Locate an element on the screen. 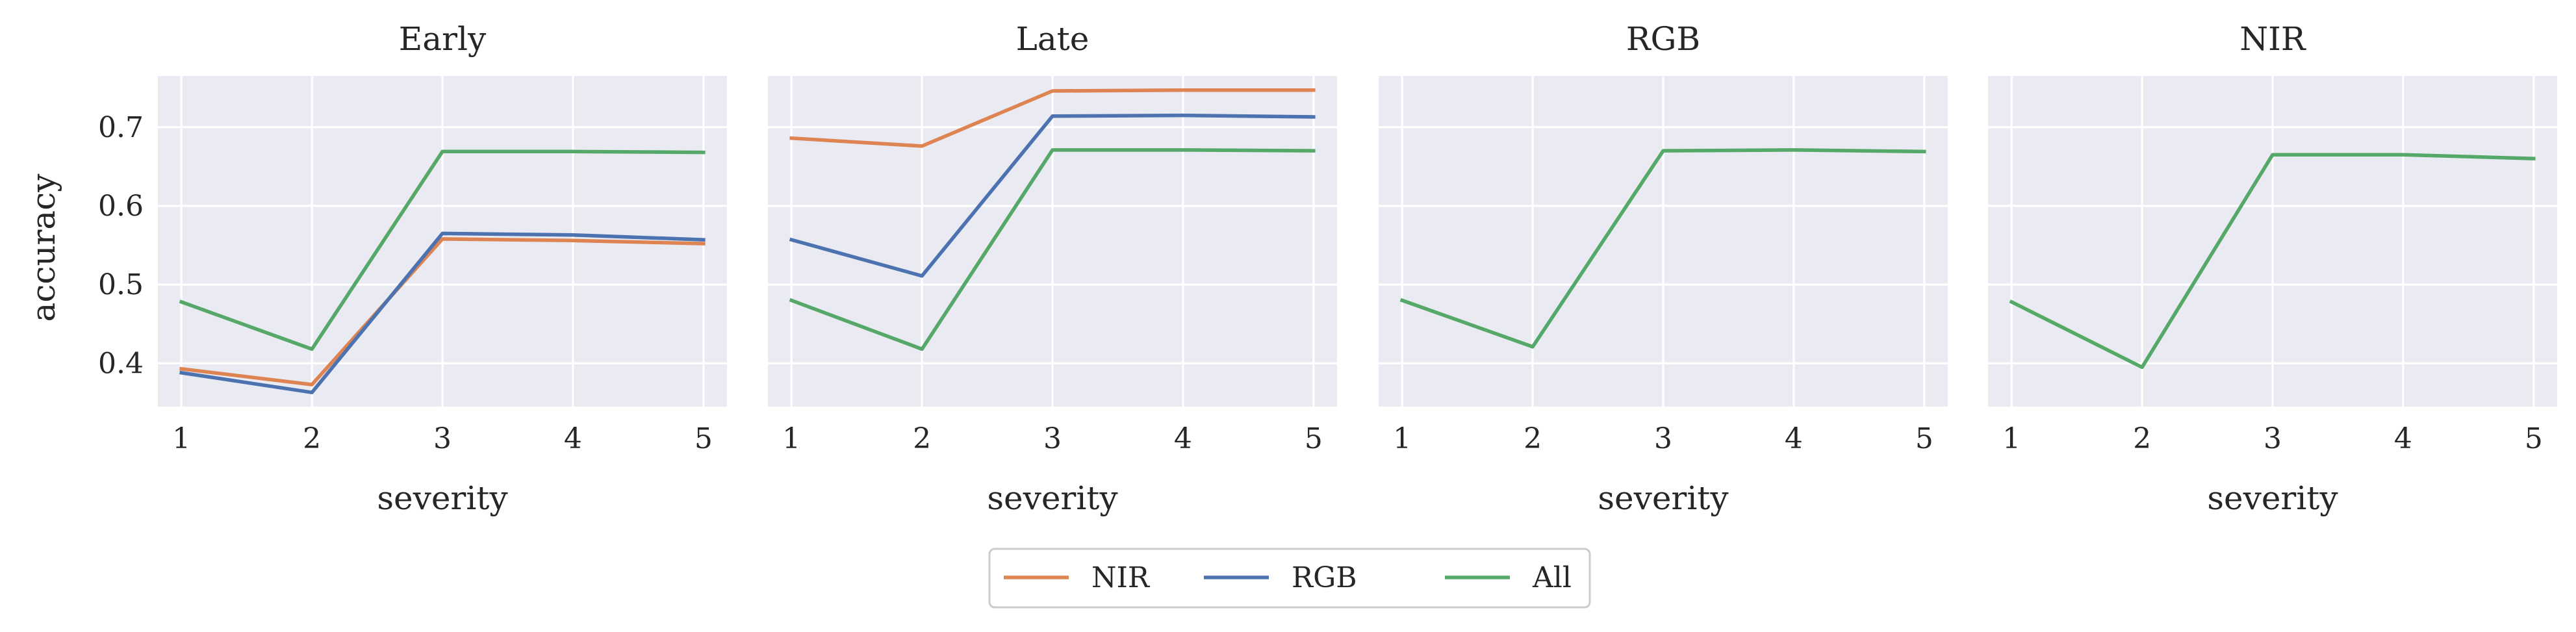  panel-title: Early is located at coordinates (443, 39).